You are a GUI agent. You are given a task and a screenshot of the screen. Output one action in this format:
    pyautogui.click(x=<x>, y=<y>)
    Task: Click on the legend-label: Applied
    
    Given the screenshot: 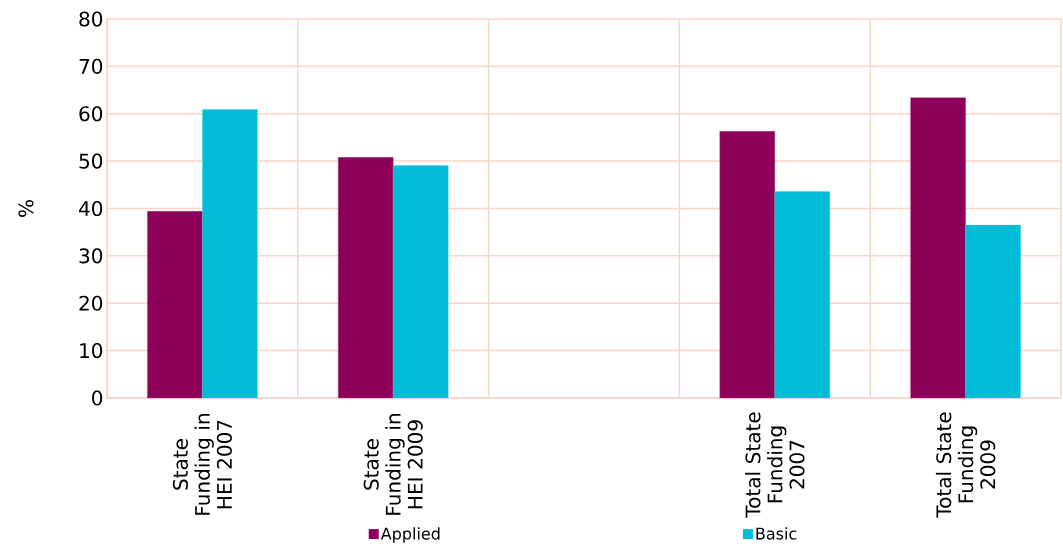 What is the action you would take?
    pyautogui.click(x=410, y=535)
    